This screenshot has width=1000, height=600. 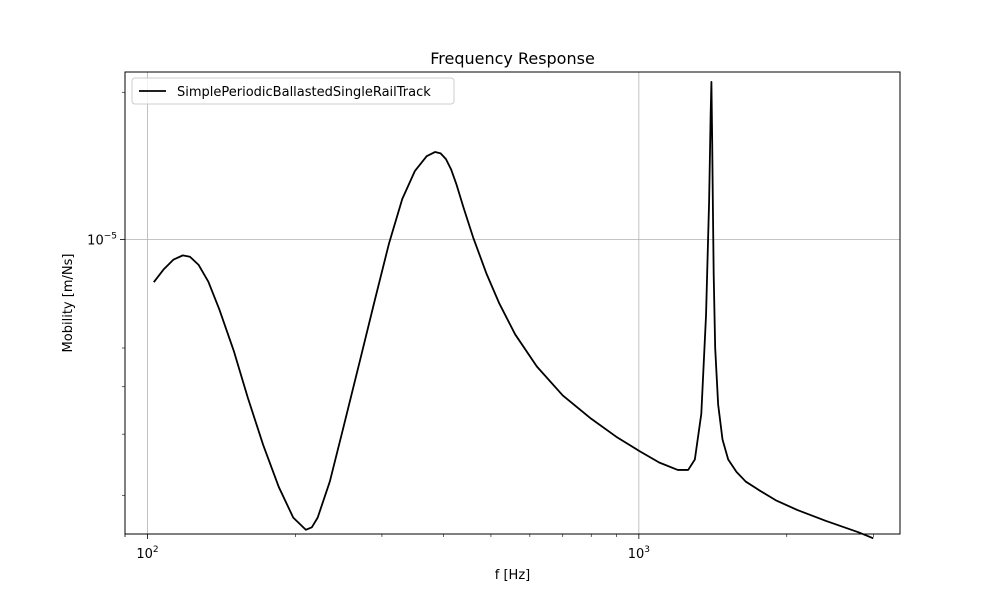 I want to click on legend-box, so click(x=293, y=91).